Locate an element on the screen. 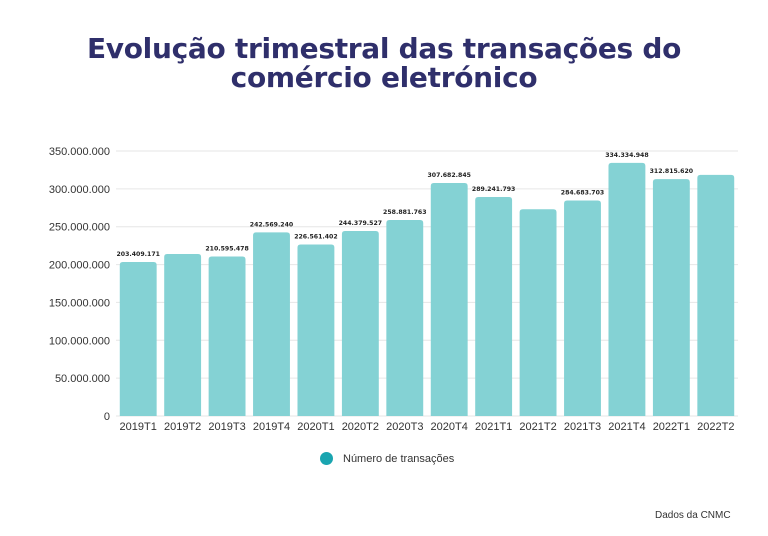 This screenshot has width=768, height=536. y-tick-label: 0 is located at coordinates (107, 417).